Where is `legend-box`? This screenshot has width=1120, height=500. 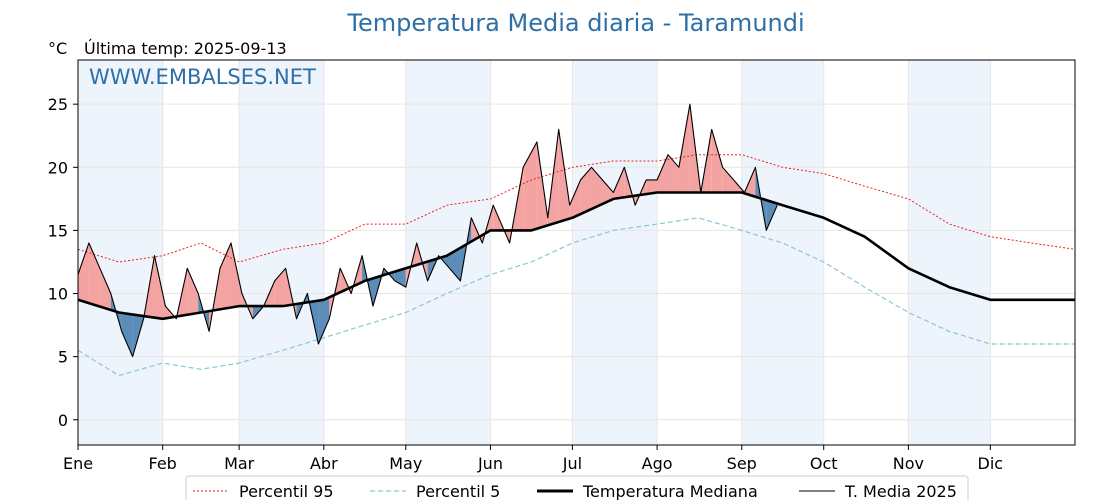
legend-box is located at coordinates (577, 487).